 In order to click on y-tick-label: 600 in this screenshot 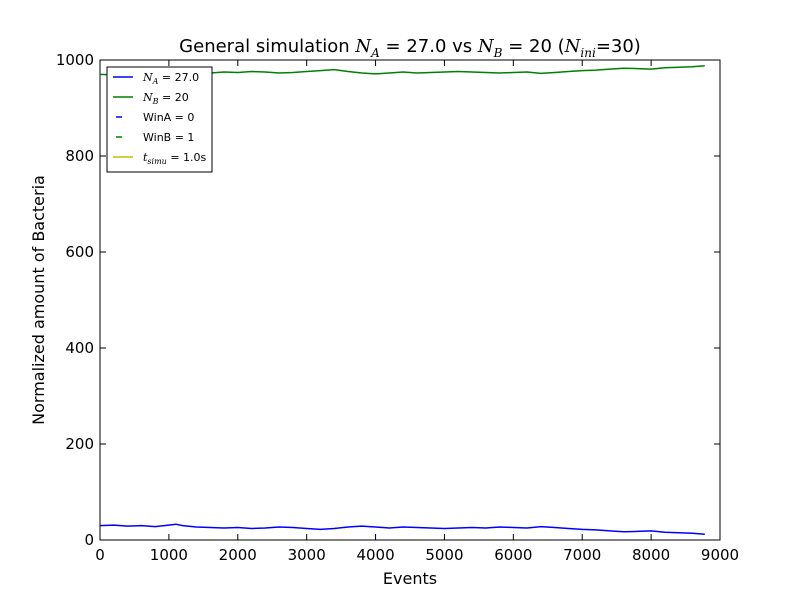, I will do `click(79, 252)`.